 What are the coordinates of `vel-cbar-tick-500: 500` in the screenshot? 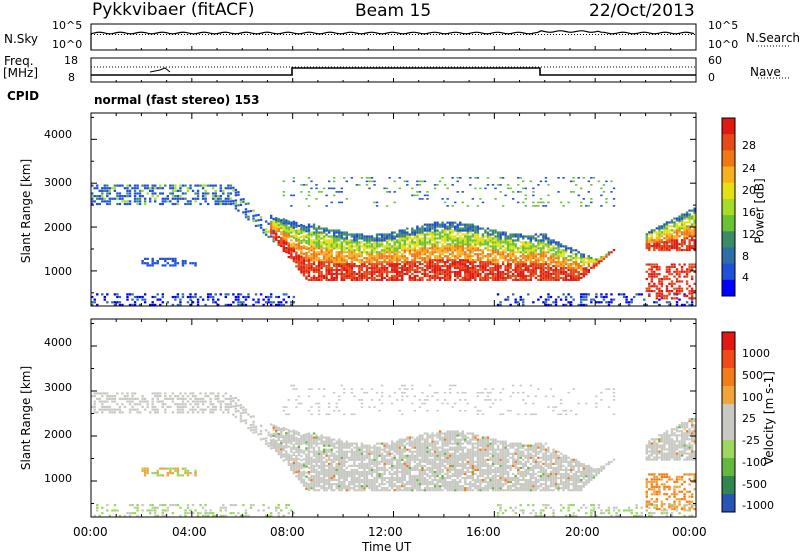 It's located at (752, 375).